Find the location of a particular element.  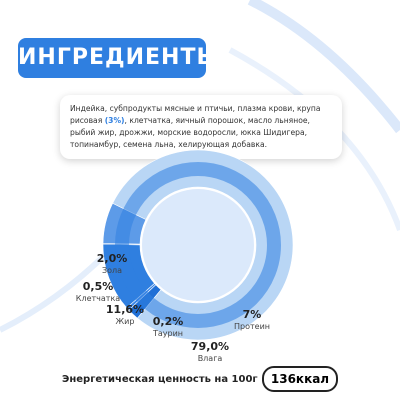

category-label: Таурин is located at coordinates (167, 333).